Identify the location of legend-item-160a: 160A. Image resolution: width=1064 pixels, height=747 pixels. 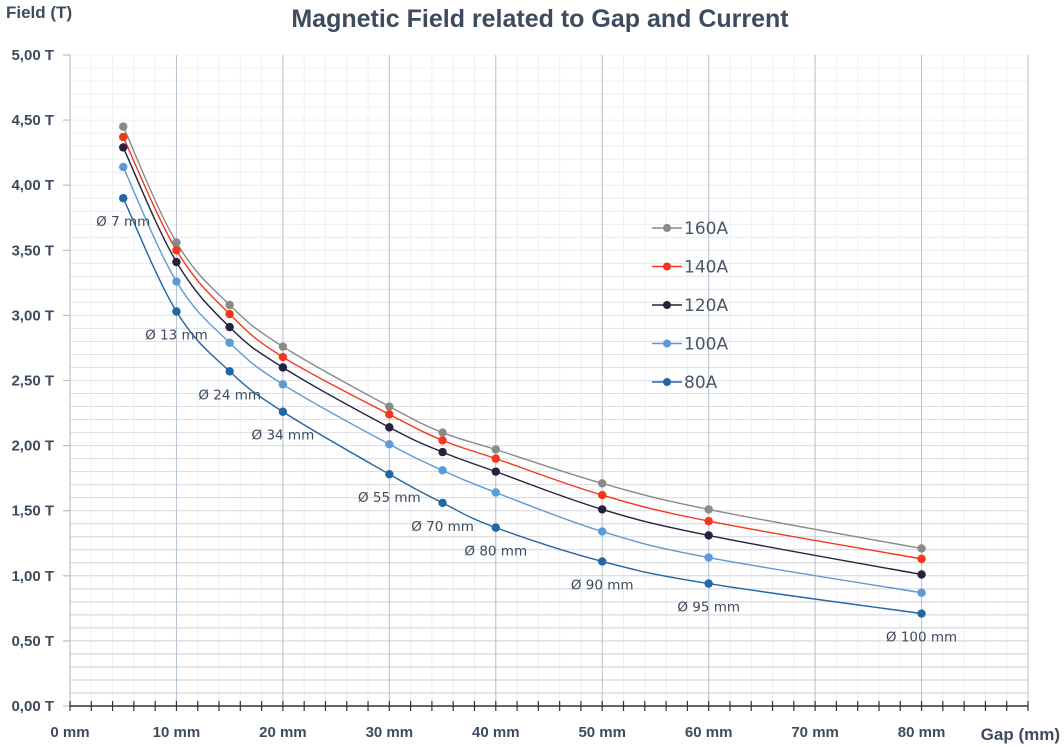
(690, 229).